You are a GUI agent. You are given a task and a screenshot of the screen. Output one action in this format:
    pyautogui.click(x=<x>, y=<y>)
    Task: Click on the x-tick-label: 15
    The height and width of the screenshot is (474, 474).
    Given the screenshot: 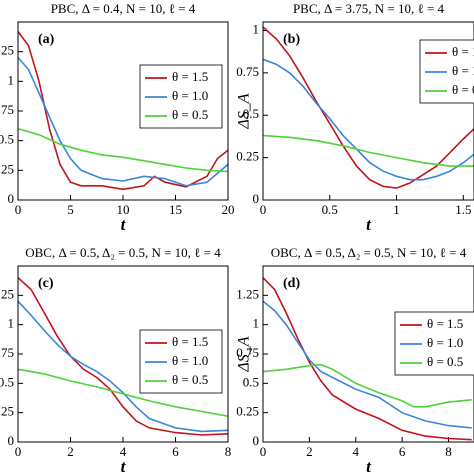 What is the action you would take?
    pyautogui.click(x=175, y=209)
    